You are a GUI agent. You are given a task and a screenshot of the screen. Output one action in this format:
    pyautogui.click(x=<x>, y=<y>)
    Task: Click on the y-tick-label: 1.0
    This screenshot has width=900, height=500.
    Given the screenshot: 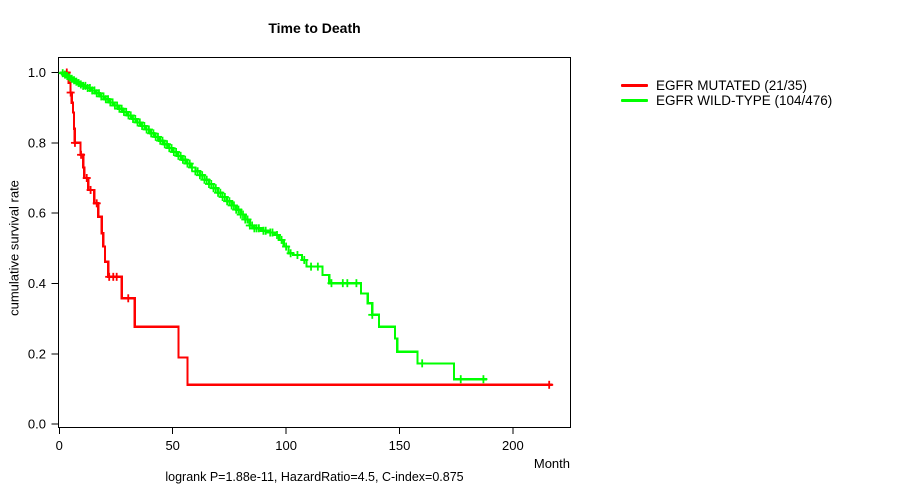 What is the action you would take?
    pyautogui.click(x=37, y=72)
    